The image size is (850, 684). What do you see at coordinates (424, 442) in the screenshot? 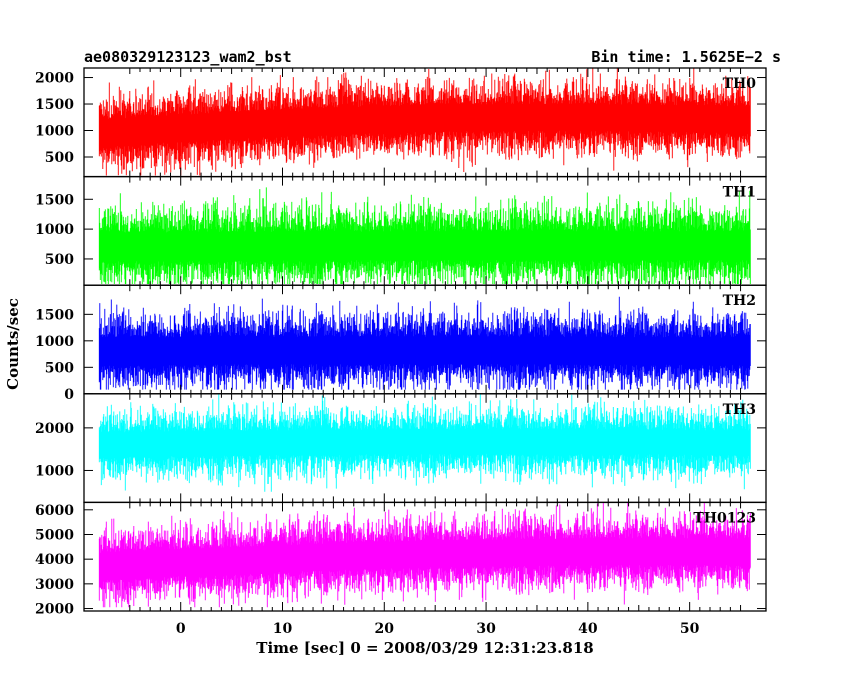
I see `series-th3` at bounding box center [424, 442].